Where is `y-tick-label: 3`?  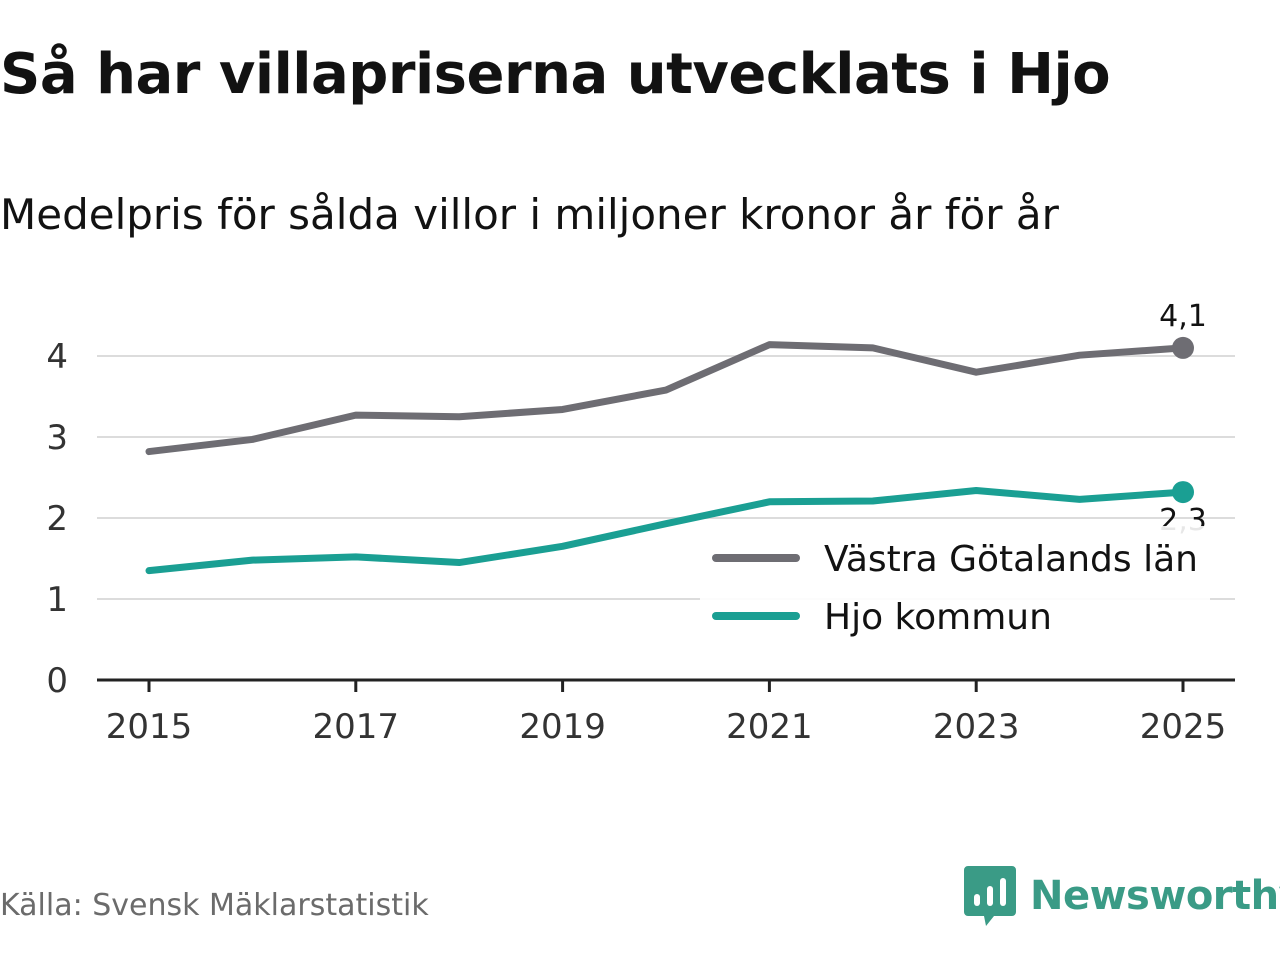
y-tick-label: 3 is located at coordinates (57, 438).